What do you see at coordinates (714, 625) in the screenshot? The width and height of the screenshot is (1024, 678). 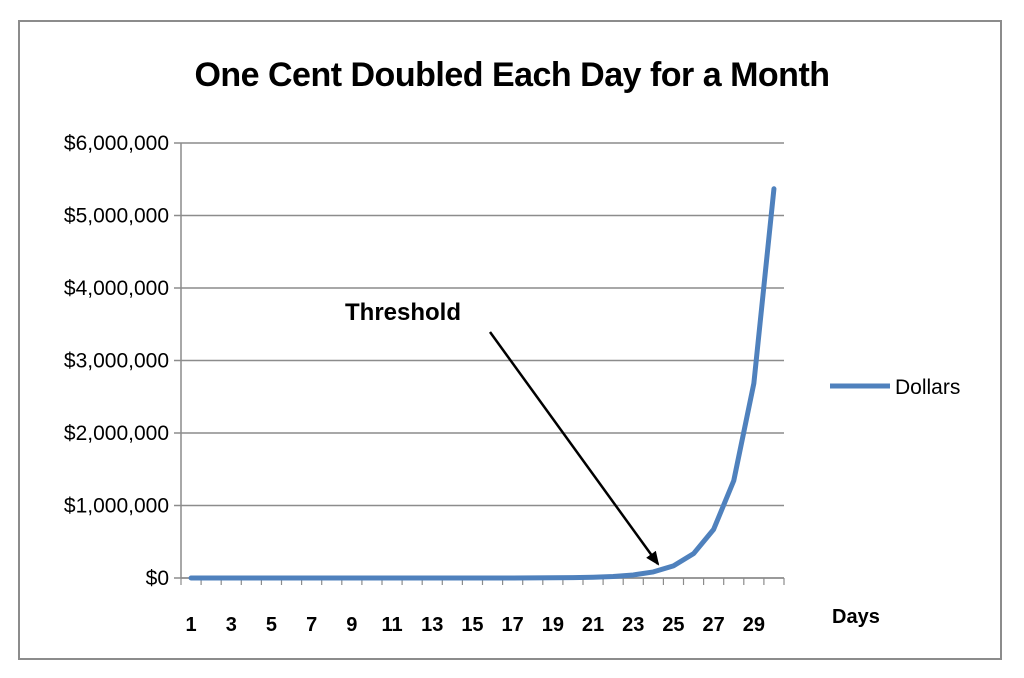 I see `x-tick-label: 27` at bounding box center [714, 625].